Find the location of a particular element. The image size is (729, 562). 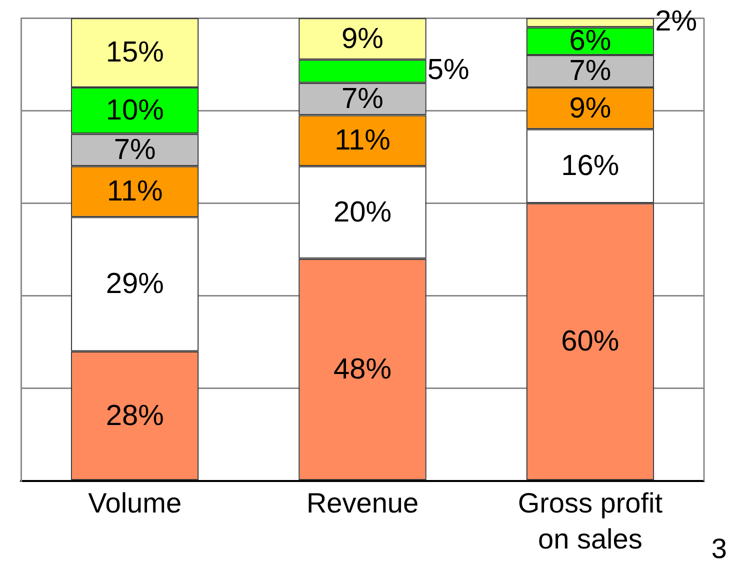

data-label: 28% is located at coordinates (135, 416).